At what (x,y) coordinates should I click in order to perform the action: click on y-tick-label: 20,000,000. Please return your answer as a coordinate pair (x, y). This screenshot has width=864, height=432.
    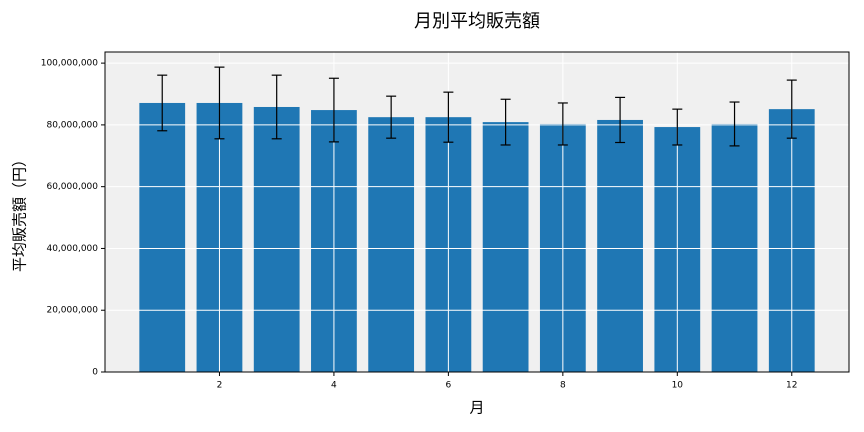
    Looking at the image, I should click on (72, 311).